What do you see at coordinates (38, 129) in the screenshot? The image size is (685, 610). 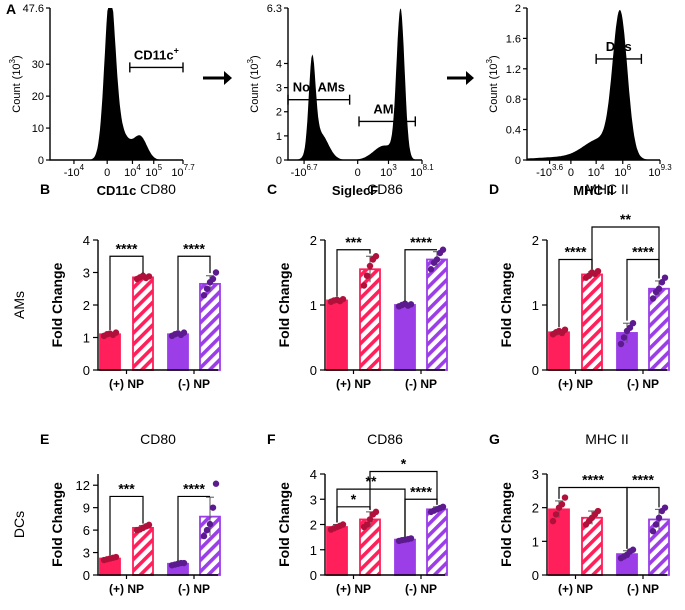 I see `y-tick-label: 10` at bounding box center [38, 129].